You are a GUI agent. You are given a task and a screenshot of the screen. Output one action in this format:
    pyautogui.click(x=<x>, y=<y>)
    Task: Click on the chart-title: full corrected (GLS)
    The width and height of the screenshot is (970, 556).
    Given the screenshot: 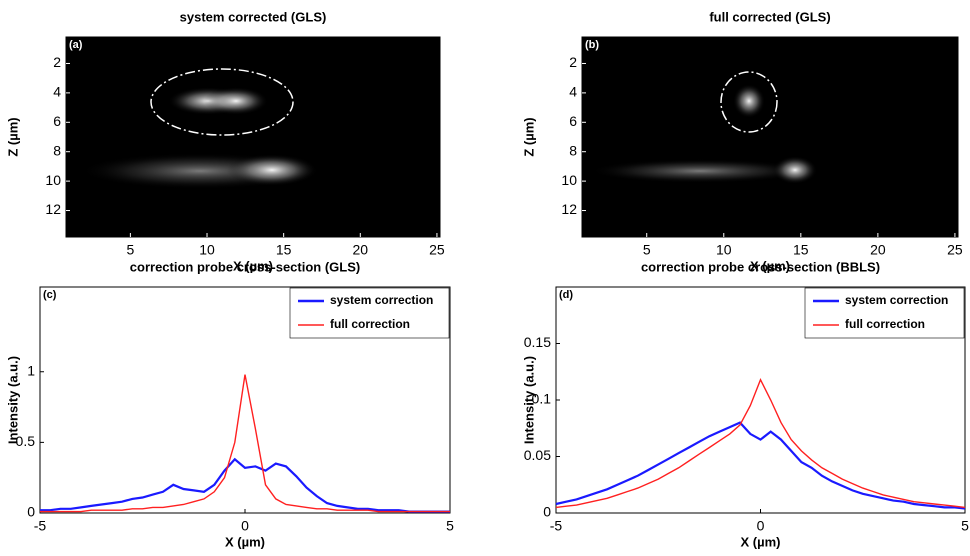 What is the action you would take?
    pyautogui.click(x=769, y=16)
    